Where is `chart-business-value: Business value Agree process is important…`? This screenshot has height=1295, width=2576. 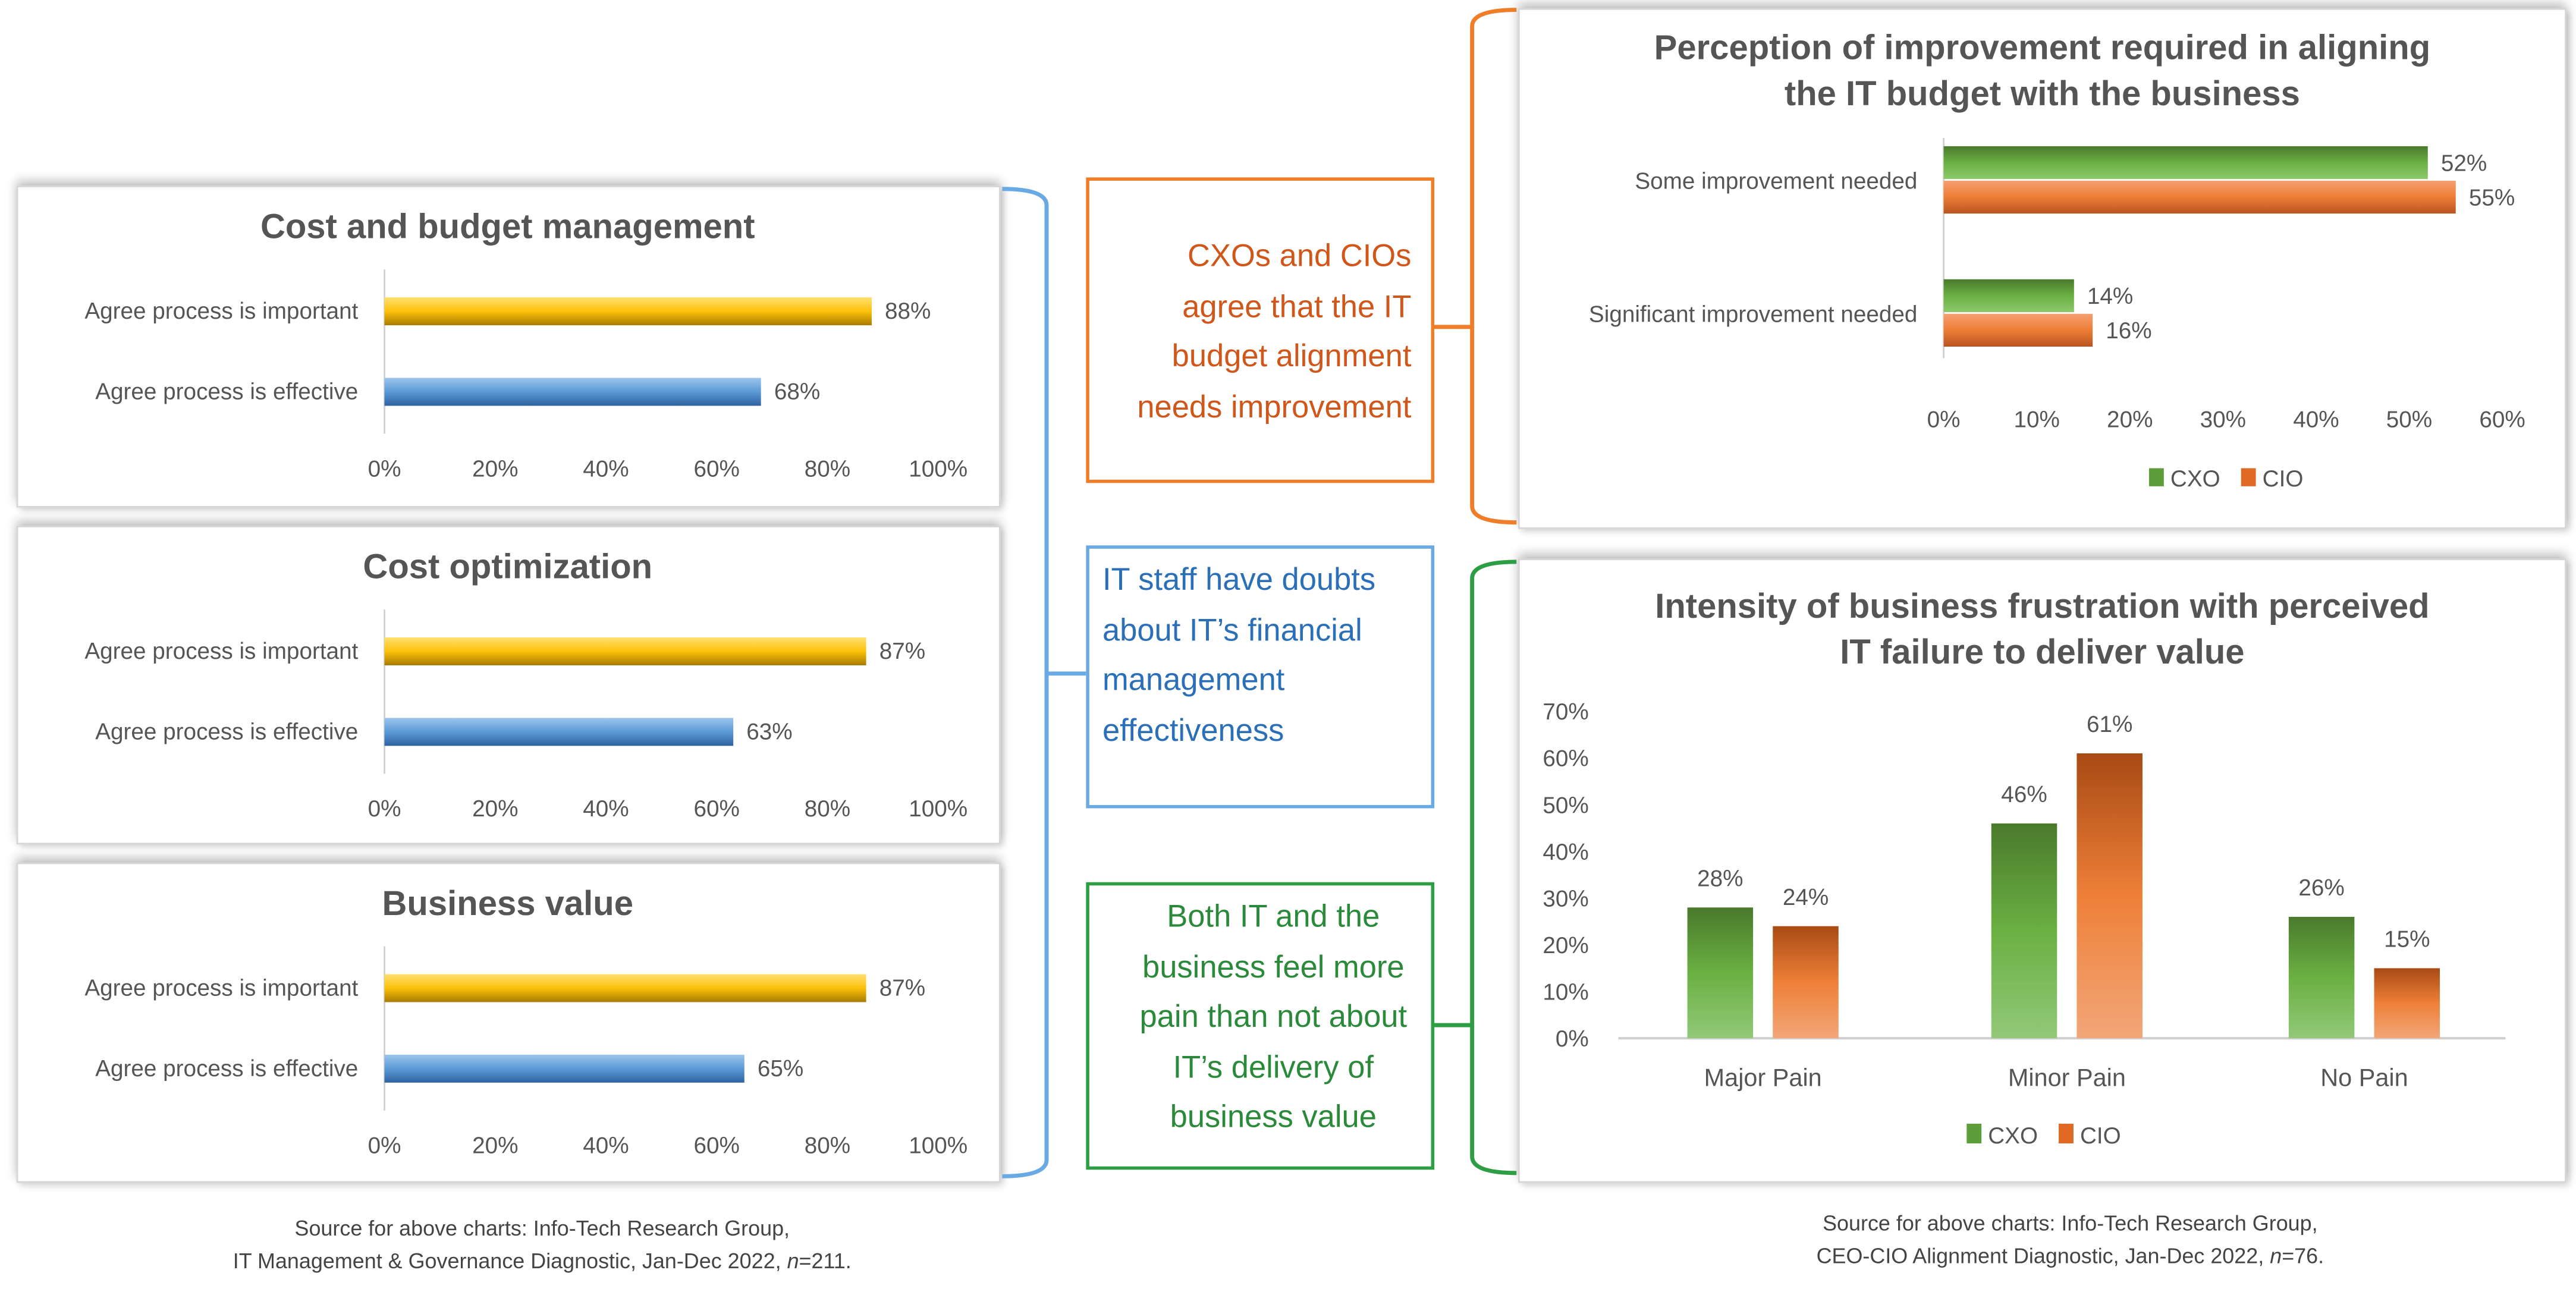 chart-business-value: Business value Agree process is important… is located at coordinates (508, 1023).